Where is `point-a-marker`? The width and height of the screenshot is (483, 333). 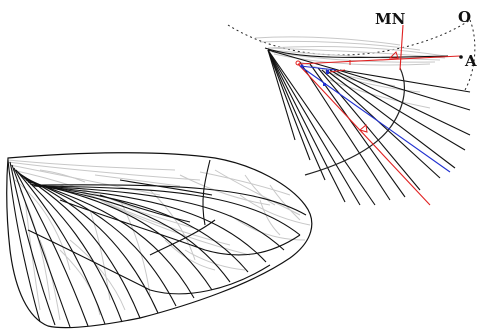
point-a-marker is located at coordinates (461, 57).